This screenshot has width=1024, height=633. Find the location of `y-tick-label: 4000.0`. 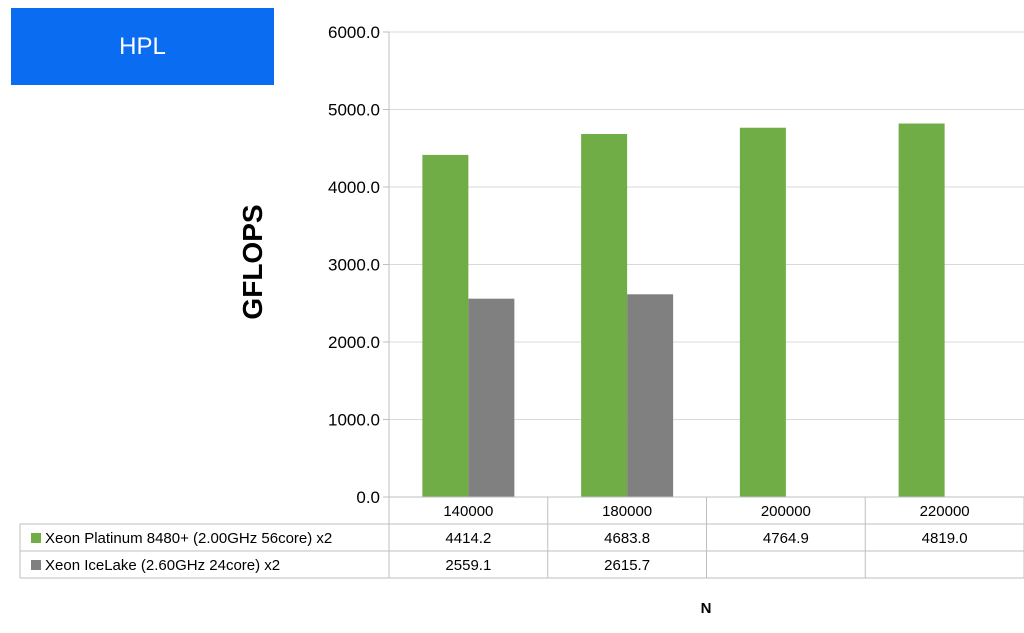

y-tick-label: 4000.0 is located at coordinates (354, 187).